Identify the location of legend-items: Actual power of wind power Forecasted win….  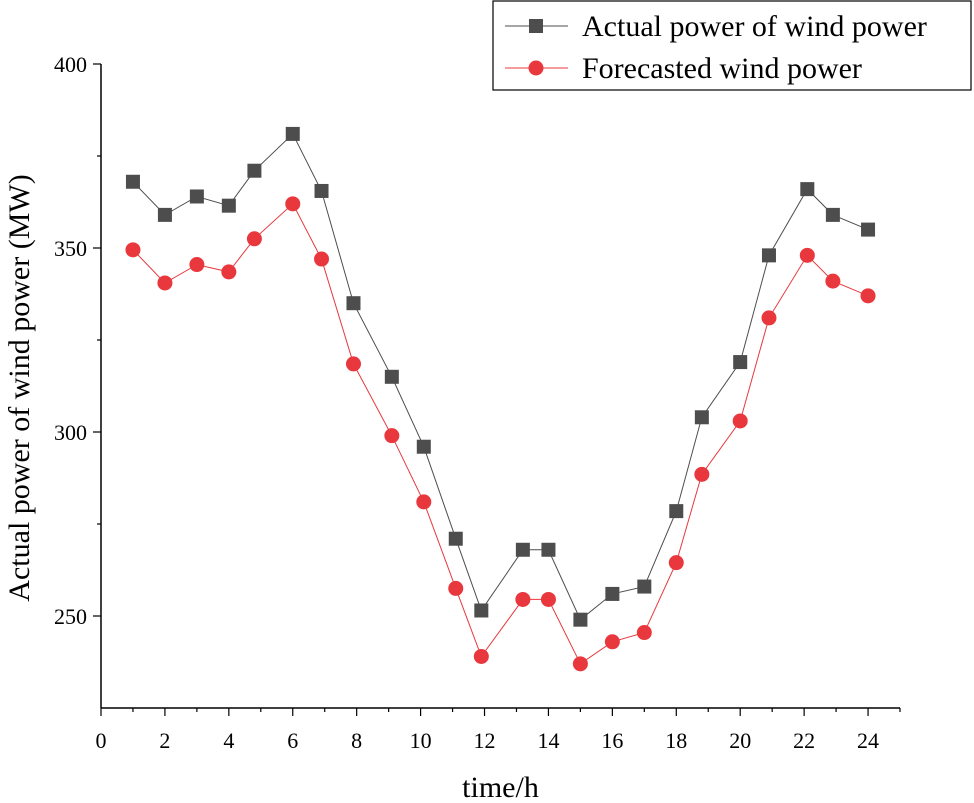
(716, 47).